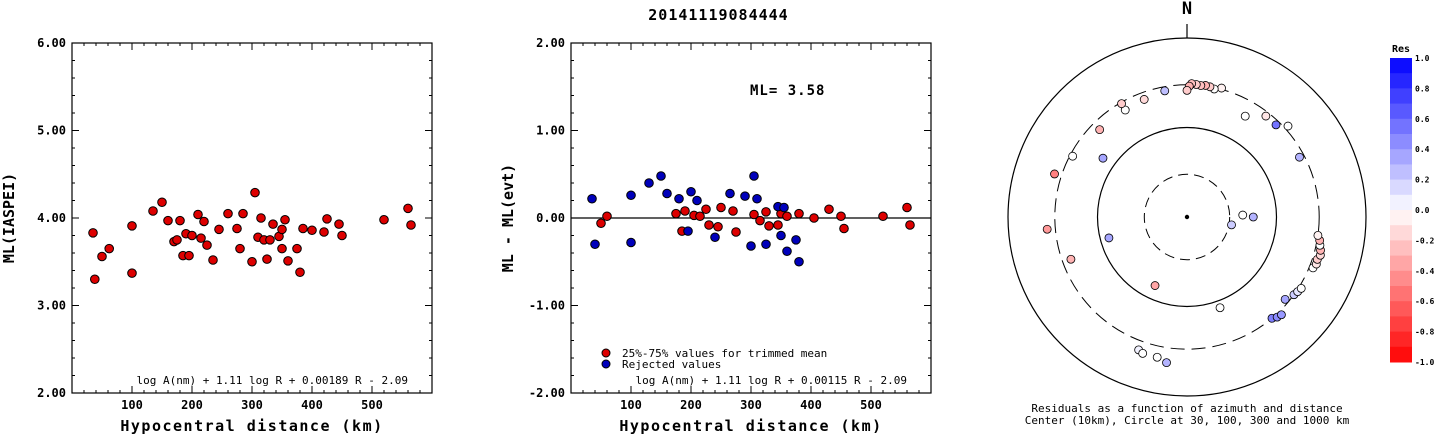  What do you see at coordinates (751, 405) in the screenshot?
I see `mid-x-tick-label: 300` at bounding box center [751, 405].